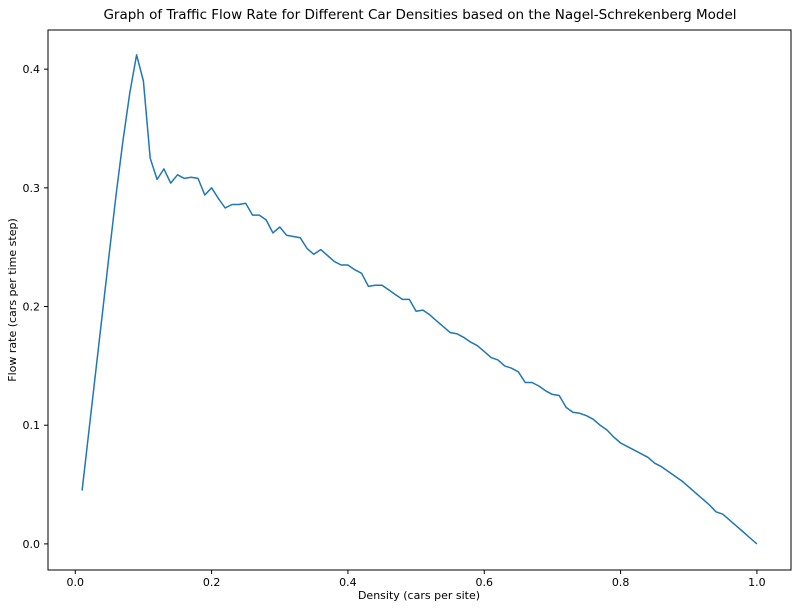  What do you see at coordinates (32, 544) in the screenshot?
I see `y-tick-label: 0.0` at bounding box center [32, 544].